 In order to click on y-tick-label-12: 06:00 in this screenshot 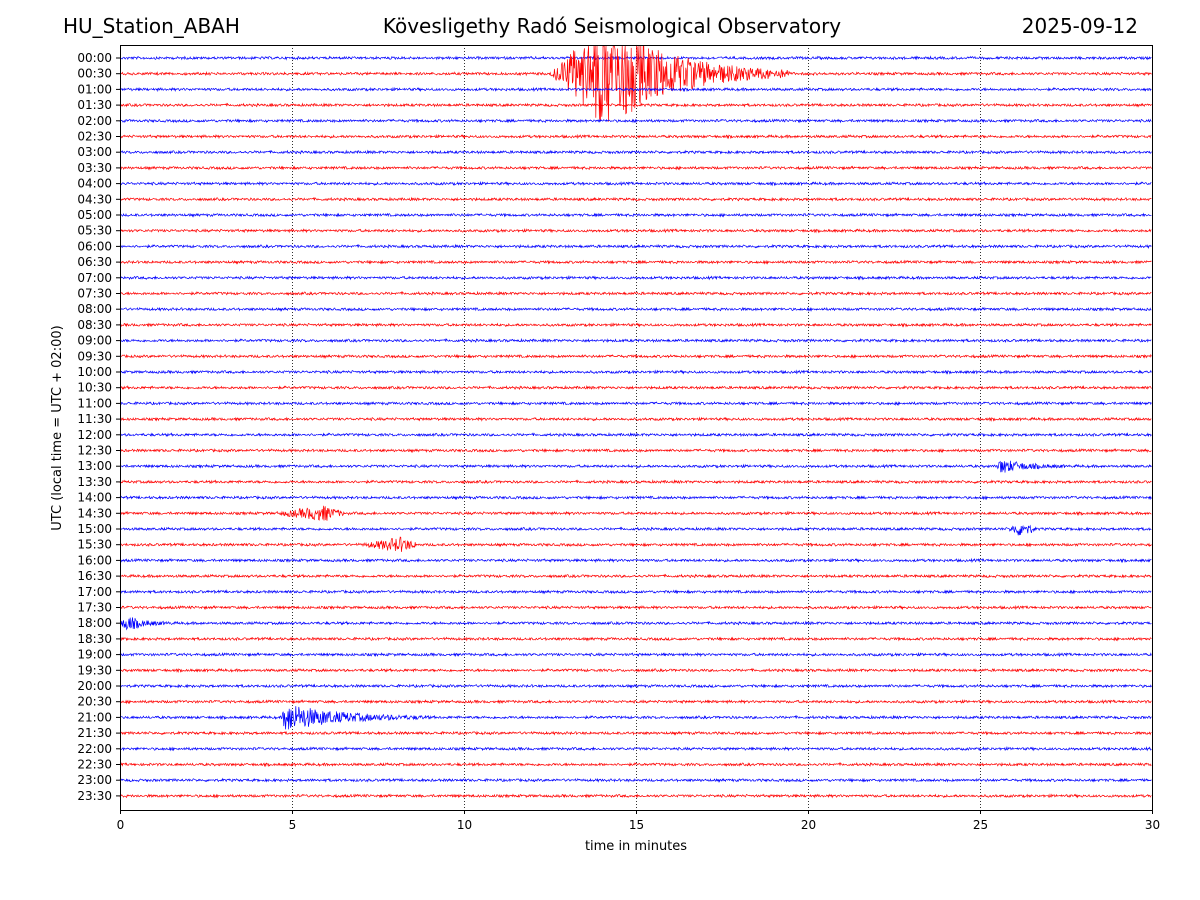, I will do `click(94, 246)`.